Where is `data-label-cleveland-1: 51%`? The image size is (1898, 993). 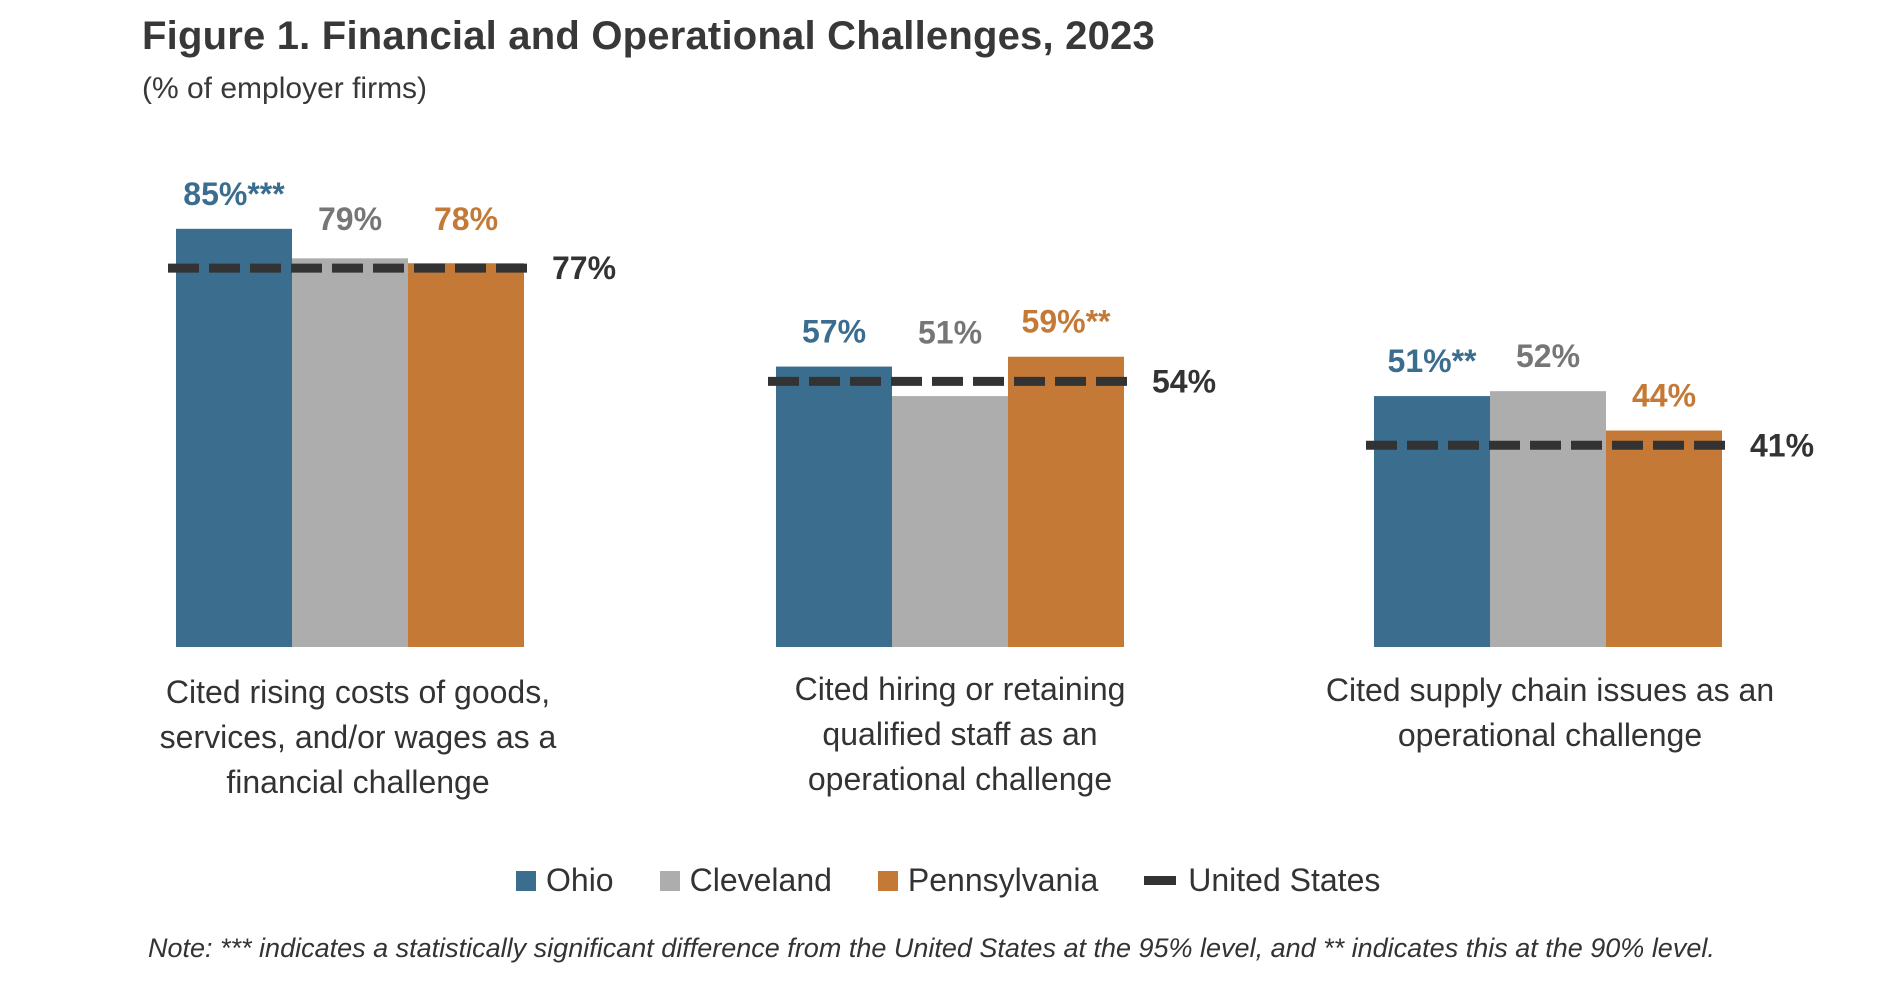 data-label-cleveland-1: 51% is located at coordinates (950, 332).